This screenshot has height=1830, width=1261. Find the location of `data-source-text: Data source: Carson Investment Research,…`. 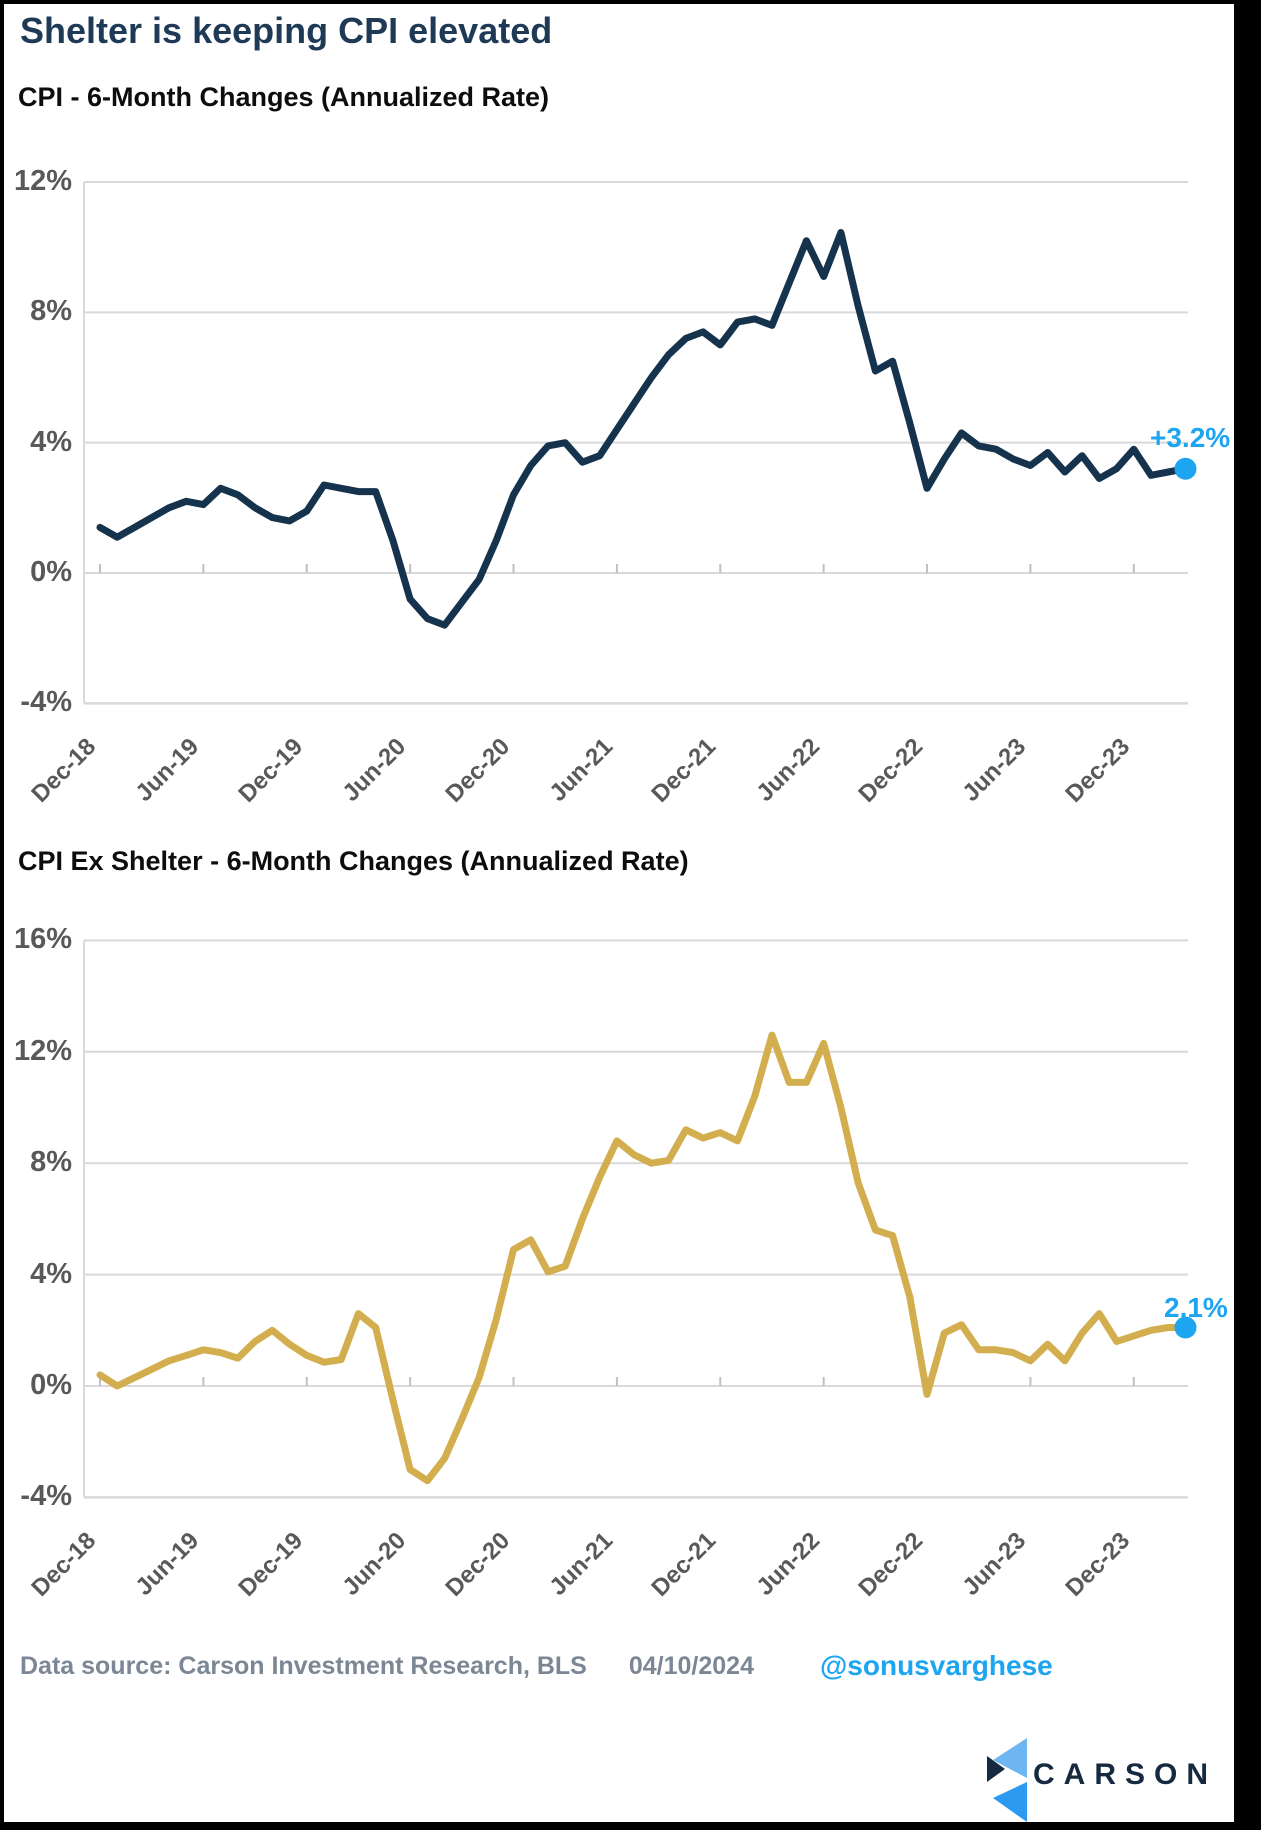

data-source-text: Data source: Carson Investment Research,… is located at coordinates (303, 1666).